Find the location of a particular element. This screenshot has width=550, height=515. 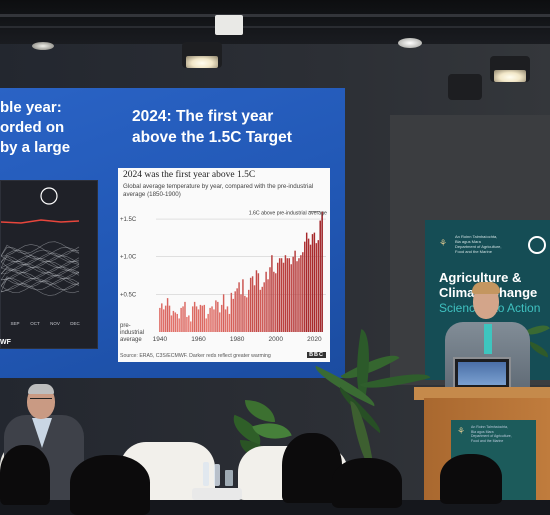

chart-annotation: 1.6C above pre-industrial average is located at coordinates (288, 214).